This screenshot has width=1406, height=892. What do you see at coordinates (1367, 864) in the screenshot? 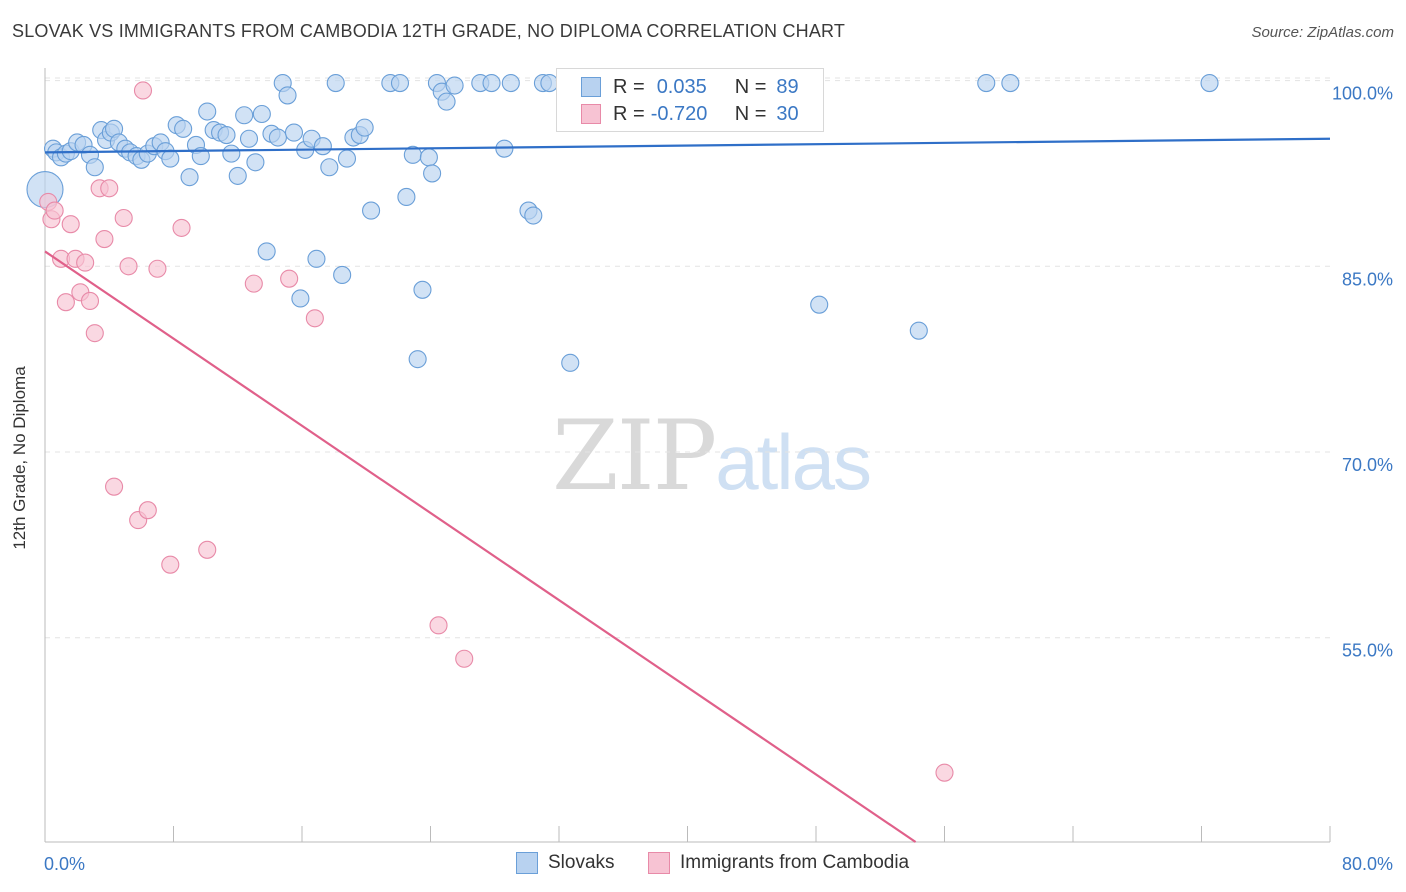
I see `x-tick-label: 80.0%` at bounding box center [1367, 864].